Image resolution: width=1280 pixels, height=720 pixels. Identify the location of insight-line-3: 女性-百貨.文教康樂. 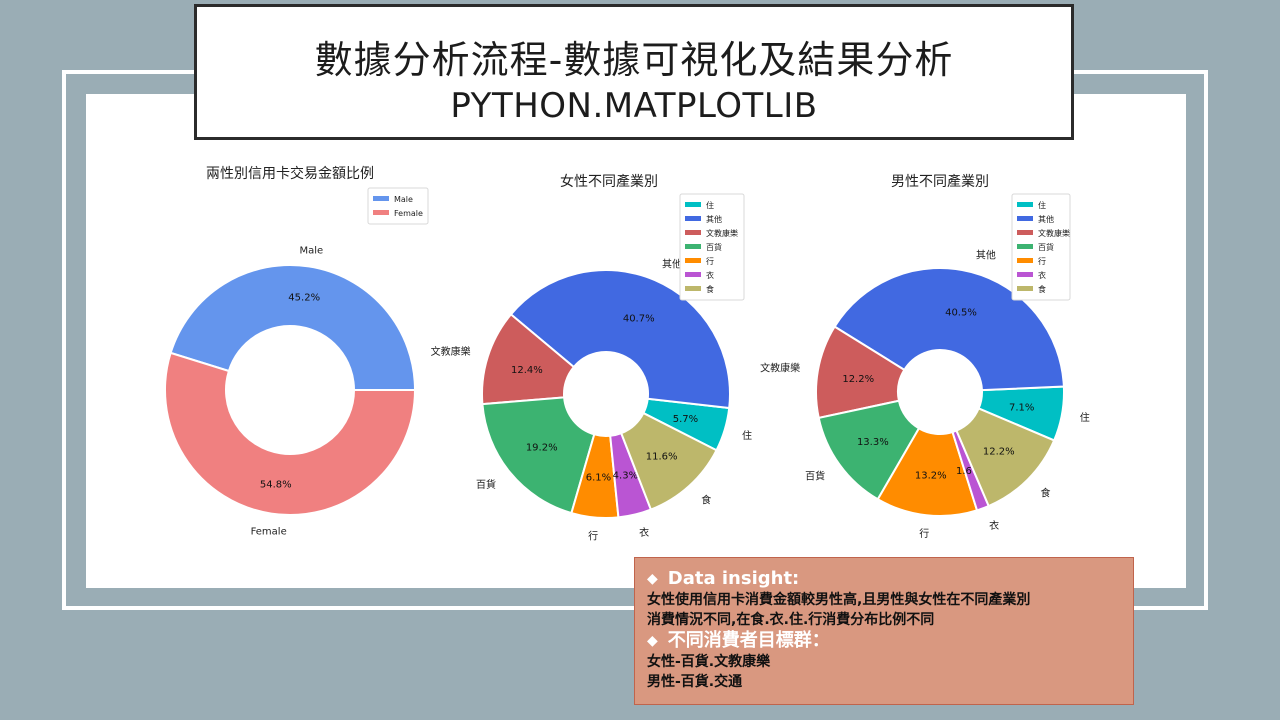
(709, 662).